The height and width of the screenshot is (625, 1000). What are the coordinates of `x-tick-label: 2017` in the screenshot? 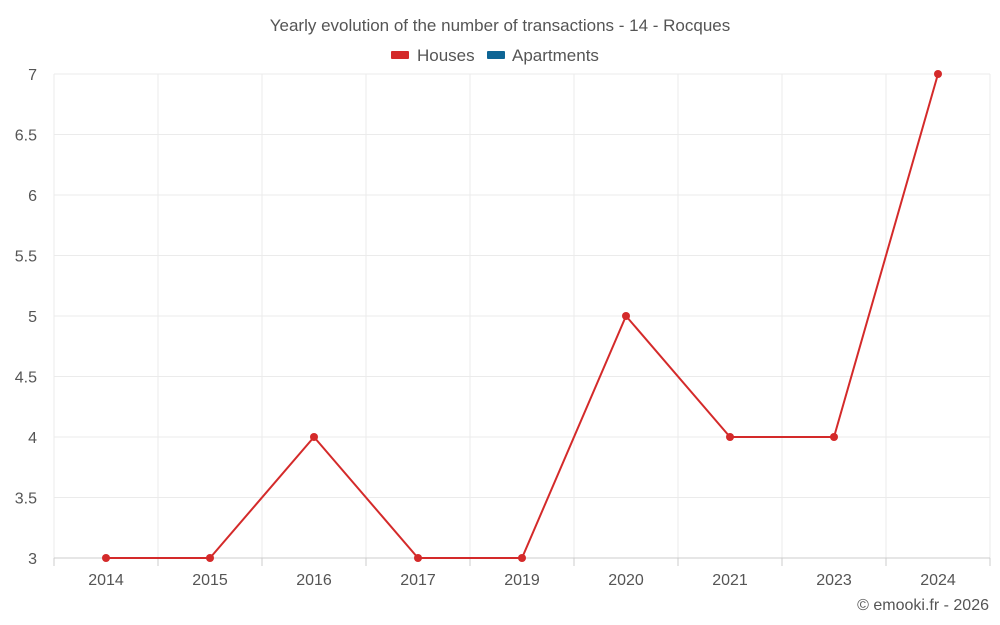 It's located at (418, 580).